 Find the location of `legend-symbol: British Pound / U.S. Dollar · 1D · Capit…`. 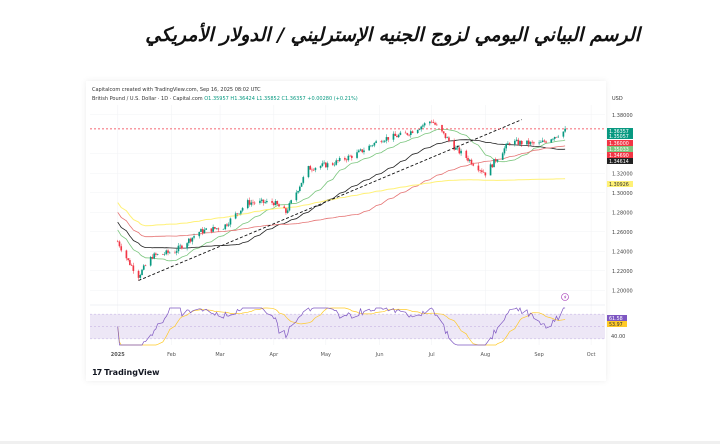

legend-symbol: British Pound / U.S. Dollar · 1D · Capit… is located at coordinates (147, 99).